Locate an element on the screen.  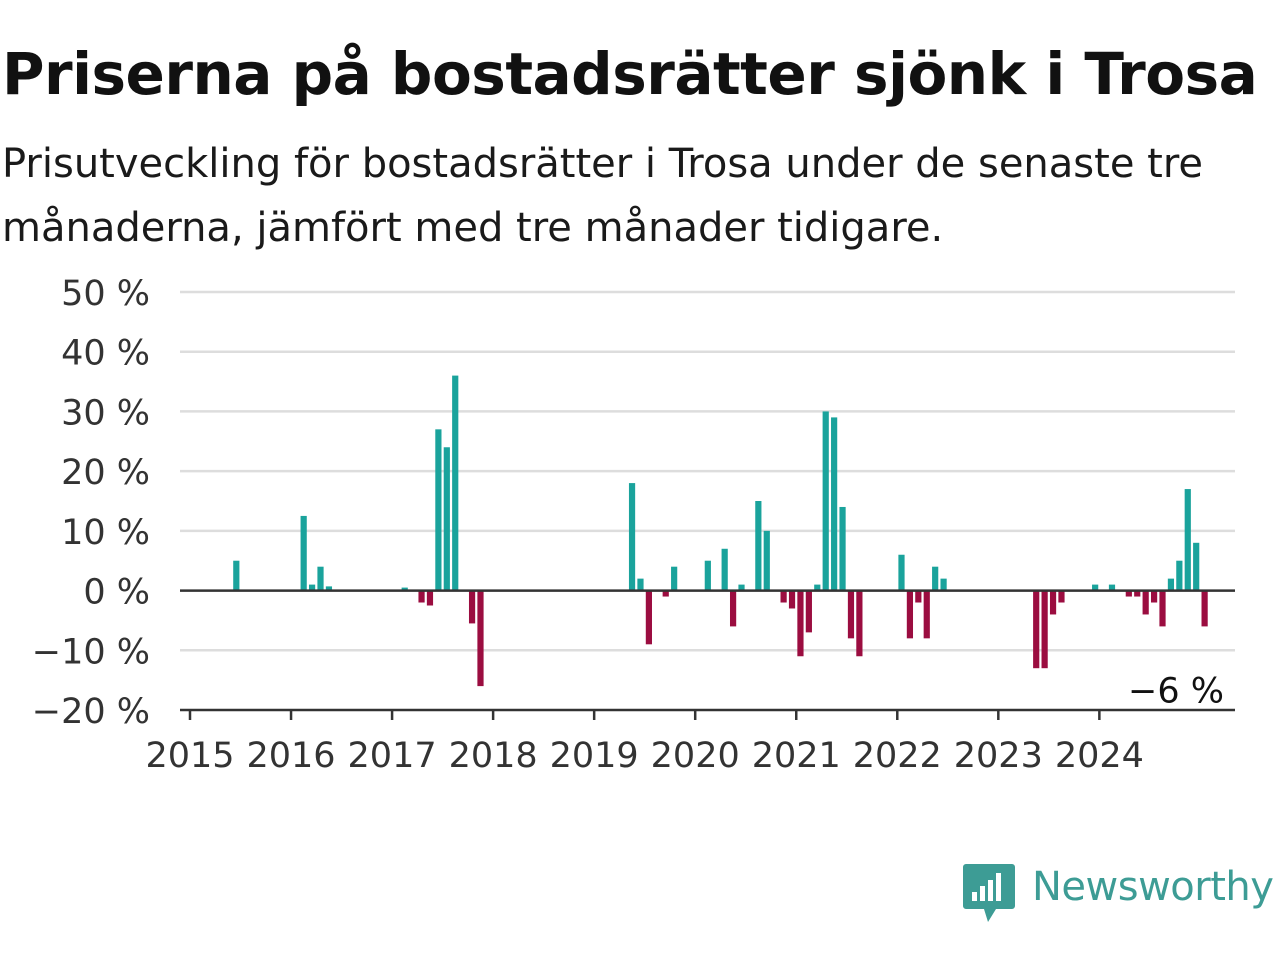
x-tick-label: 2024 is located at coordinates (1099, 756).